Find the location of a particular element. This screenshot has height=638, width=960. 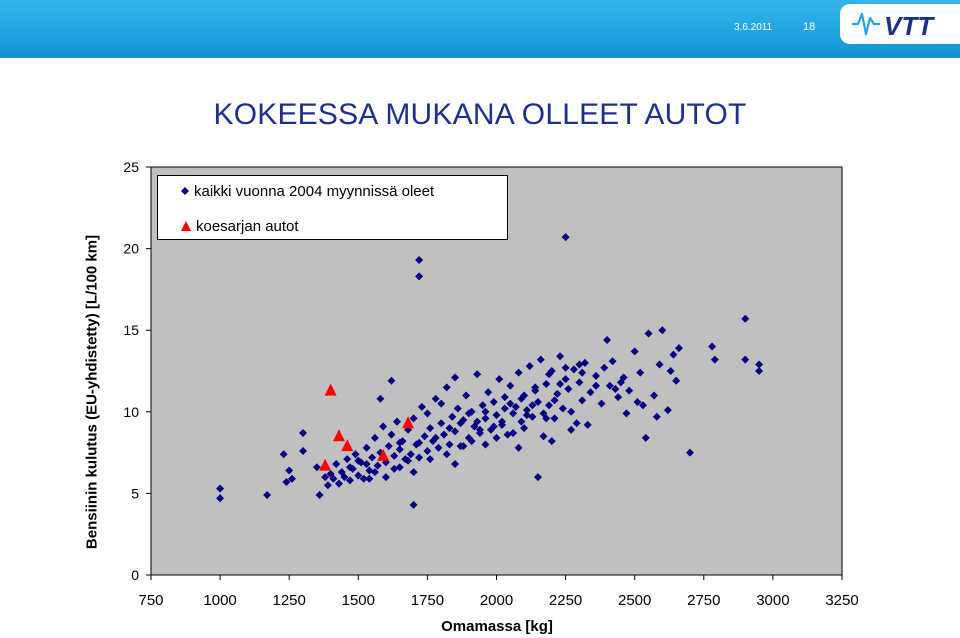

vtt-logo: VTT is located at coordinates (900, 24).